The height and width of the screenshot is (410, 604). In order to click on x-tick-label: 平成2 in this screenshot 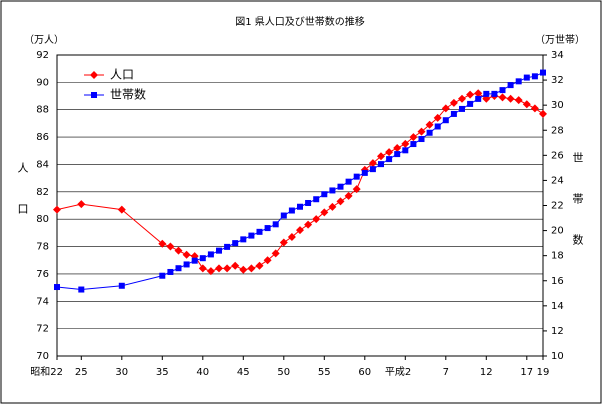, I will do `click(398, 372)`.